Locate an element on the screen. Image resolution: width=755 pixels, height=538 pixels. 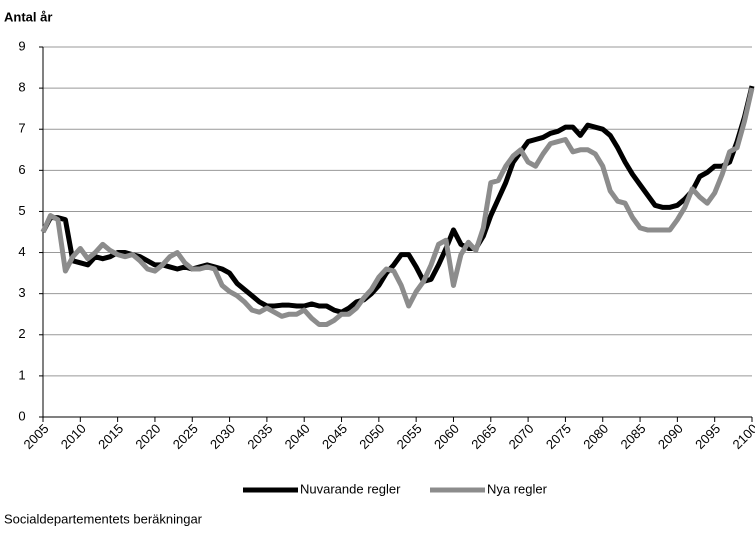
x-tick-label: 2060 is located at coordinates (446, 436).